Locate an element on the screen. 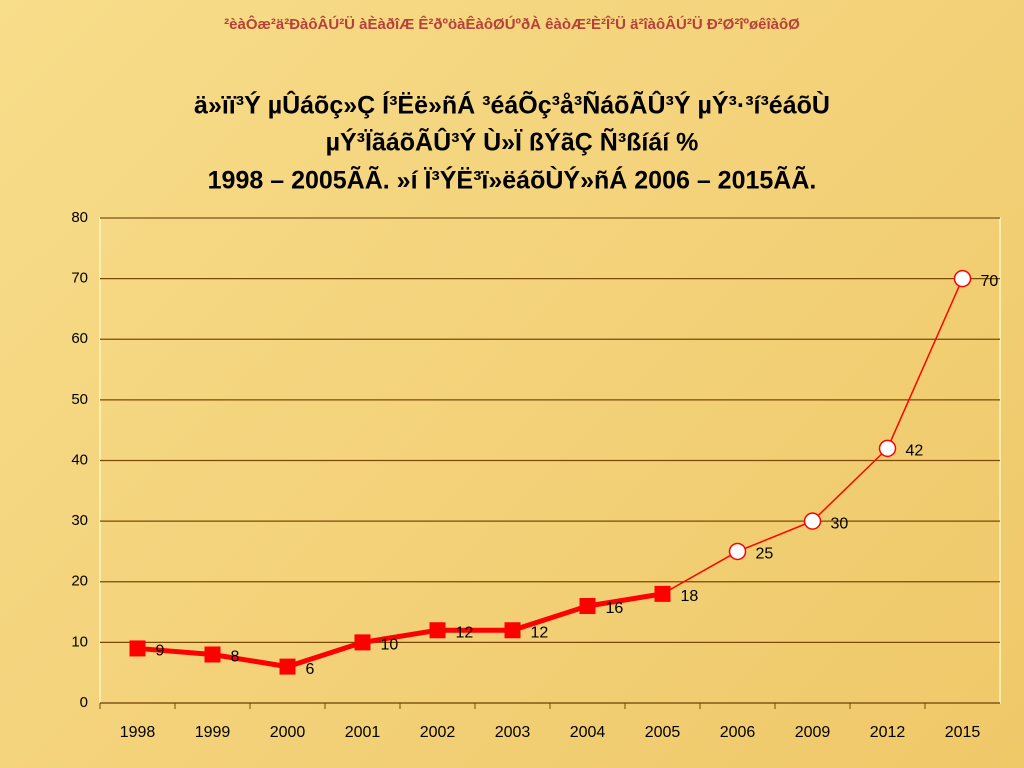 The height and width of the screenshot is (768, 1024). y-tick-label: 20 is located at coordinates (79, 581).